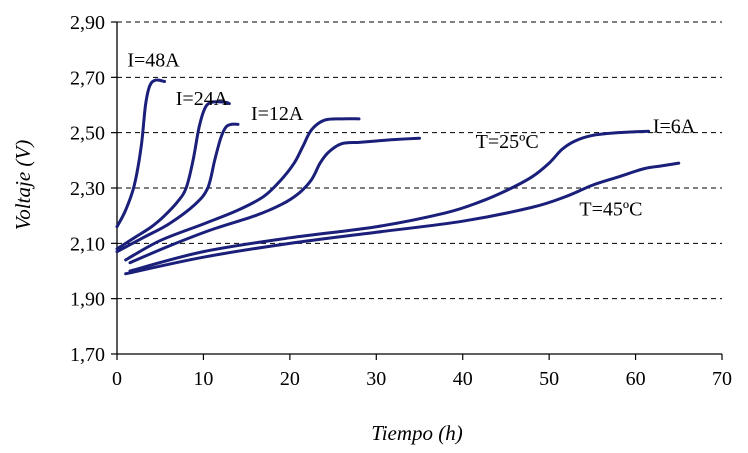  I want to click on x-tick-label: 30, so click(376, 379).